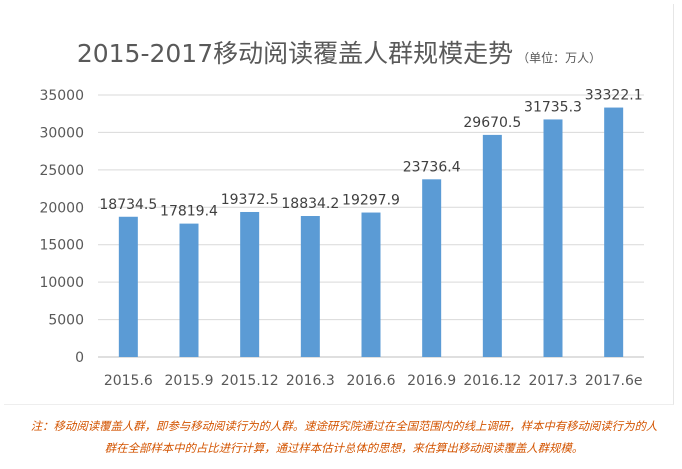 This screenshot has width=682, height=469. Describe the element at coordinates (310, 204) in the screenshot. I see `data-label: 18834.2` at that location.